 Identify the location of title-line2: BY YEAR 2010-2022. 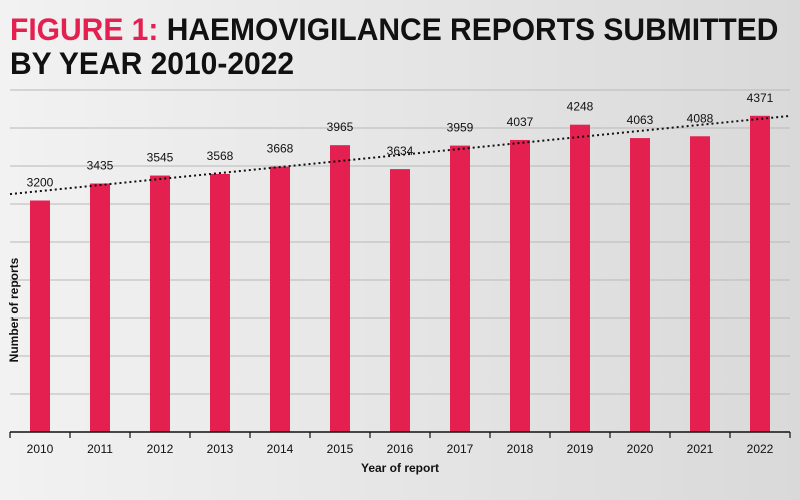
(152, 64).